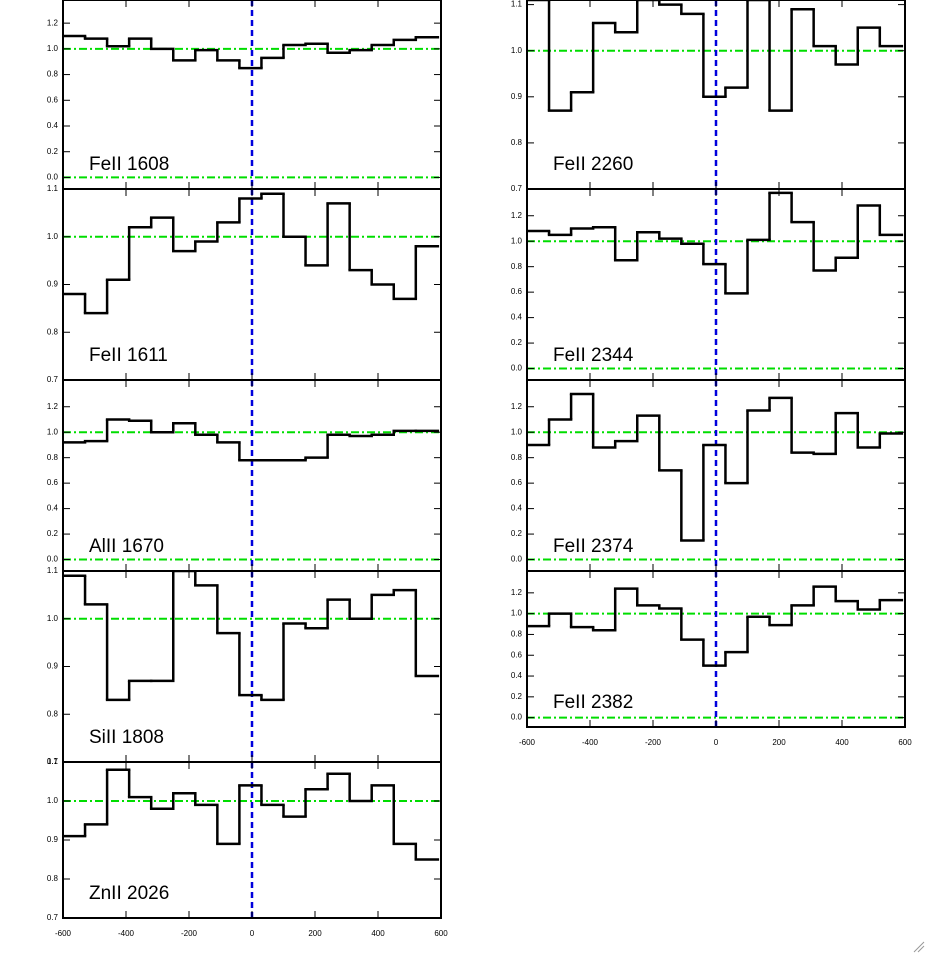 The width and height of the screenshot is (927, 955). What do you see at coordinates (128, 355) in the screenshot?
I see `line-label: FeII 1611` at bounding box center [128, 355].